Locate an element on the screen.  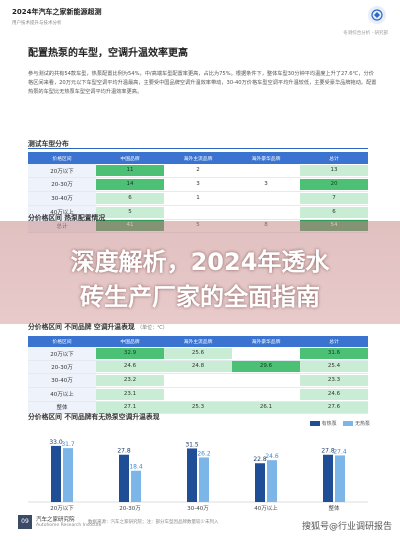
table-row: 整体 27.1 25.3 26.1 27.6 is located at coordinates (198, 407).